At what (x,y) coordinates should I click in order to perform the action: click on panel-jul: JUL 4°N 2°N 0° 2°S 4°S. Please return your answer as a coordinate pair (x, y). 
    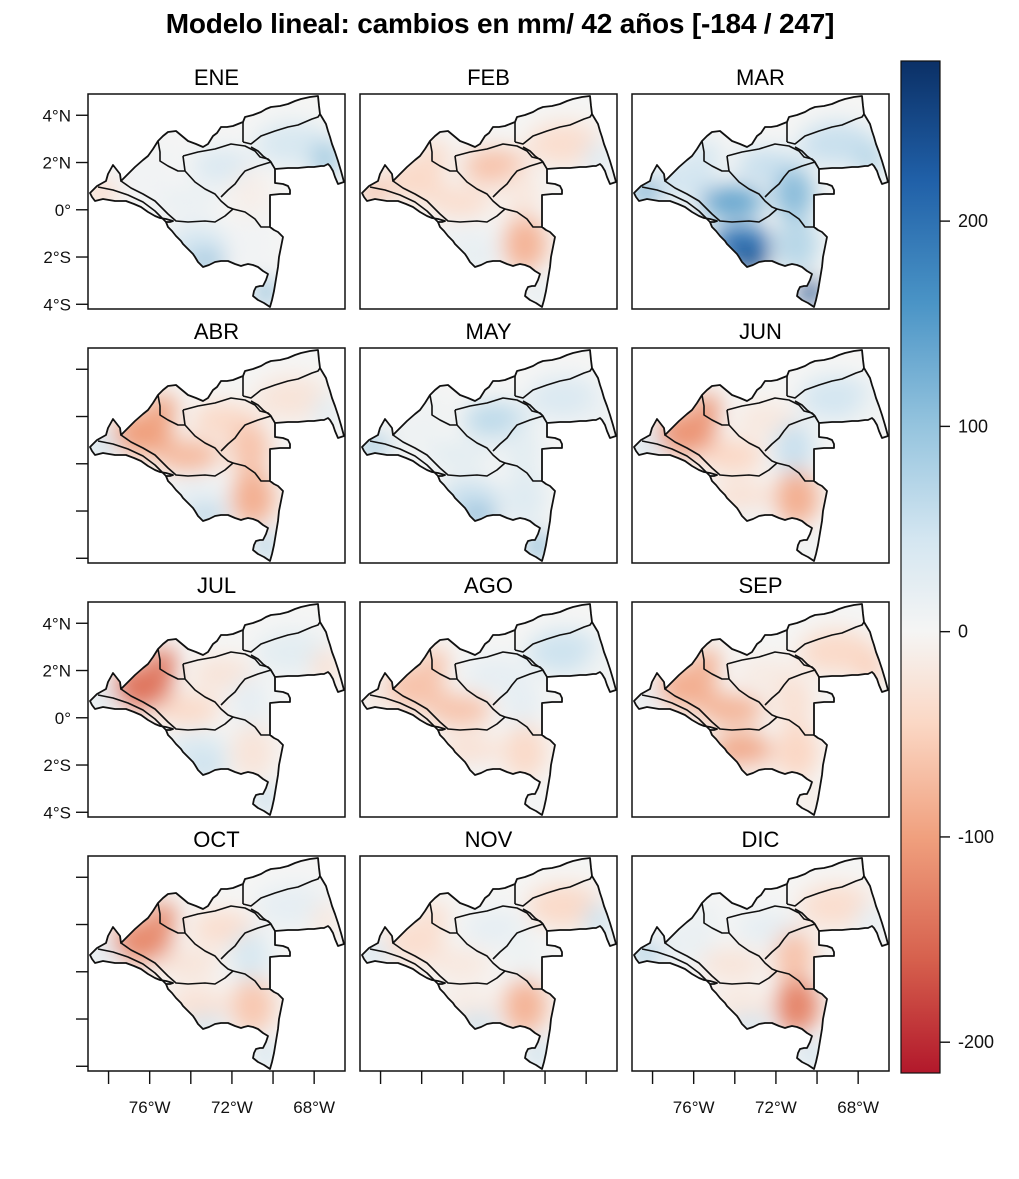
    Looking at the image, I should click on (194, 697).